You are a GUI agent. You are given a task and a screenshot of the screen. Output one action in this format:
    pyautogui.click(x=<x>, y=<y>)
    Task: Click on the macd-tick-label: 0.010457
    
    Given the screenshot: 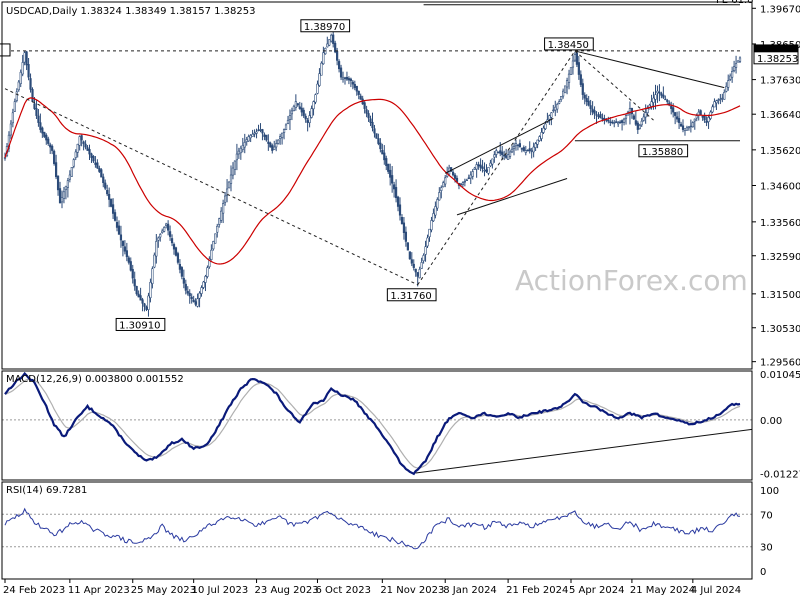 What is the action you would take?
    pyautogui.click(x=780, y=375)
    